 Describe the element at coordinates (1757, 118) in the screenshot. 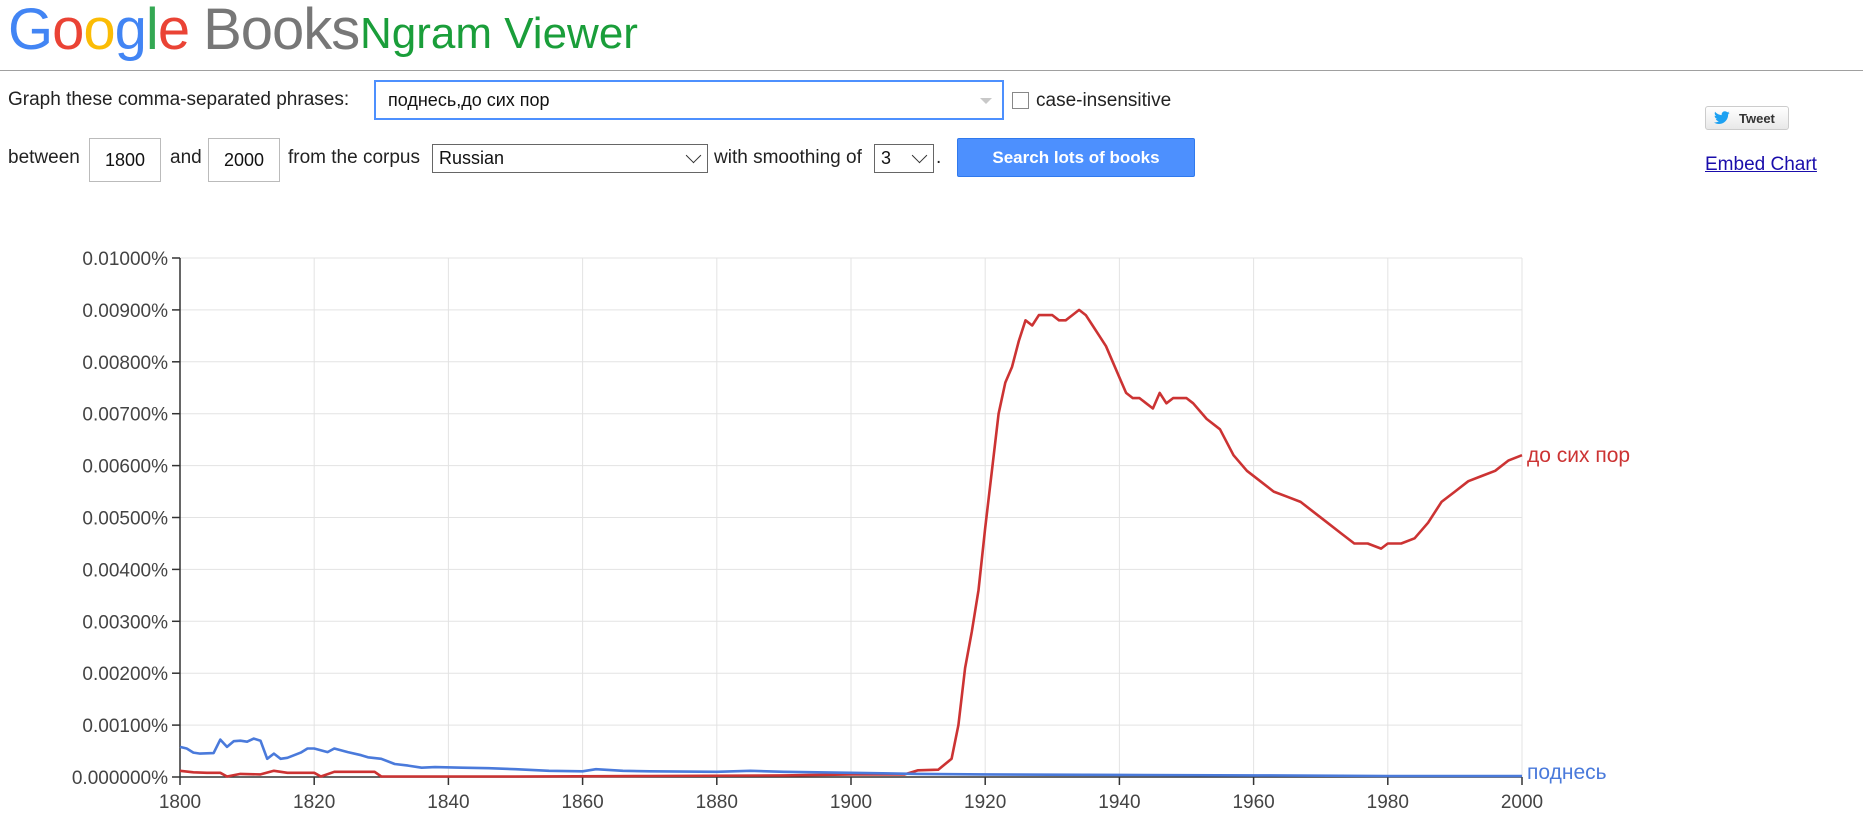

I see `tweet-label: Tweet` at that location.